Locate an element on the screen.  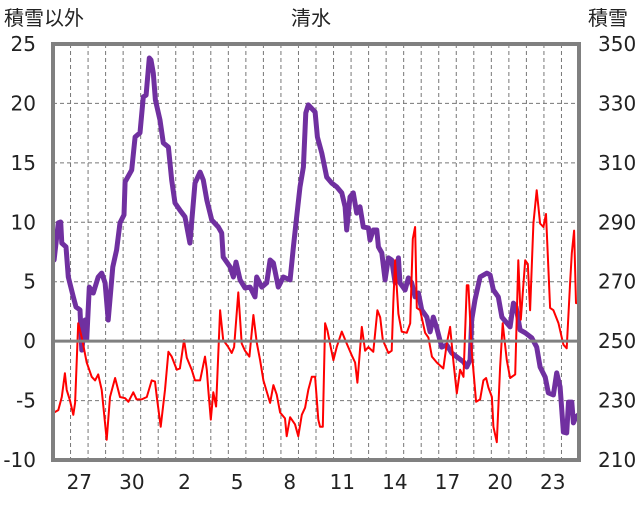
chart-title: 清水 is located at coordinates (311, 18).